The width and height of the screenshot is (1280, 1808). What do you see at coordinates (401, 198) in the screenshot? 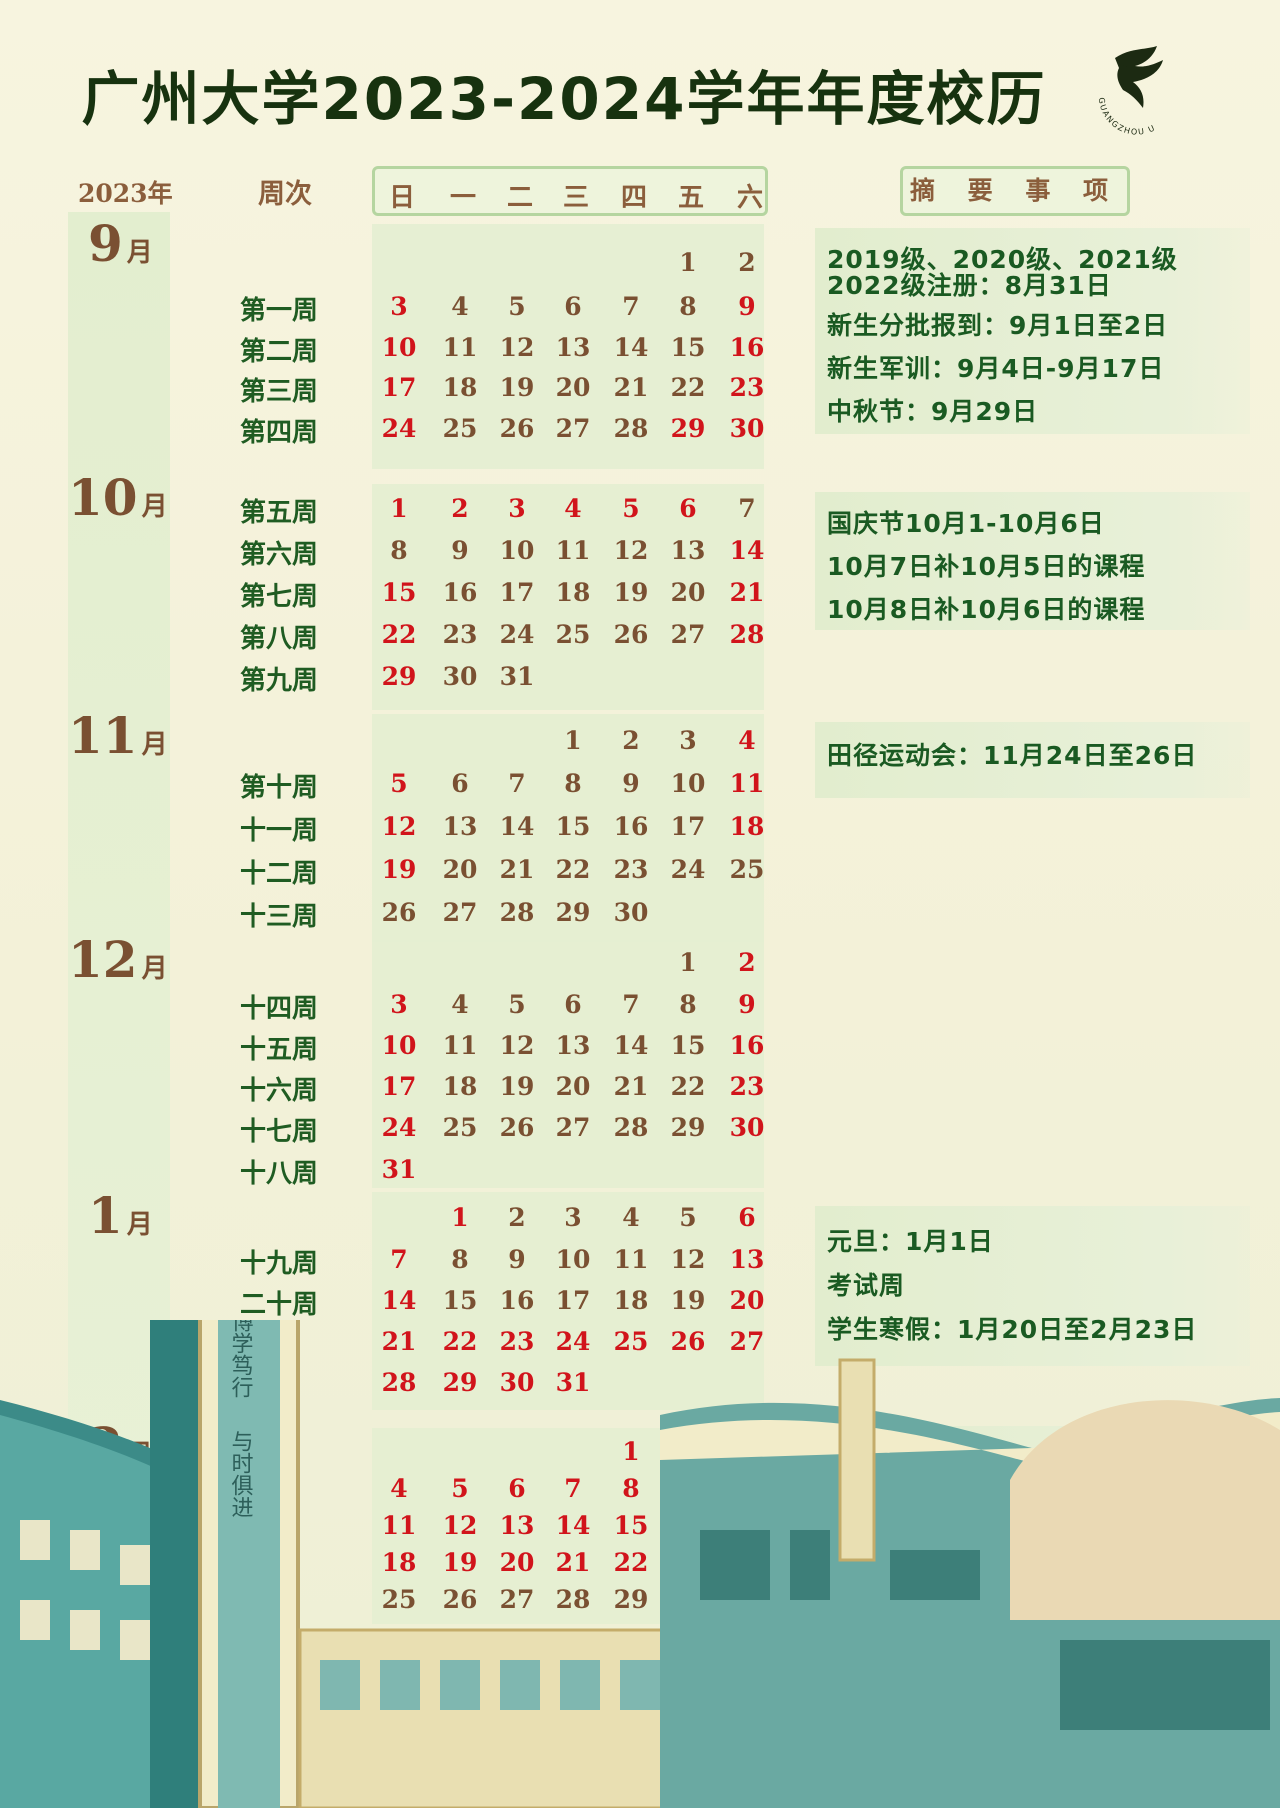
I see `weekday-header-cell: 日` at bounding box center [401, 198].